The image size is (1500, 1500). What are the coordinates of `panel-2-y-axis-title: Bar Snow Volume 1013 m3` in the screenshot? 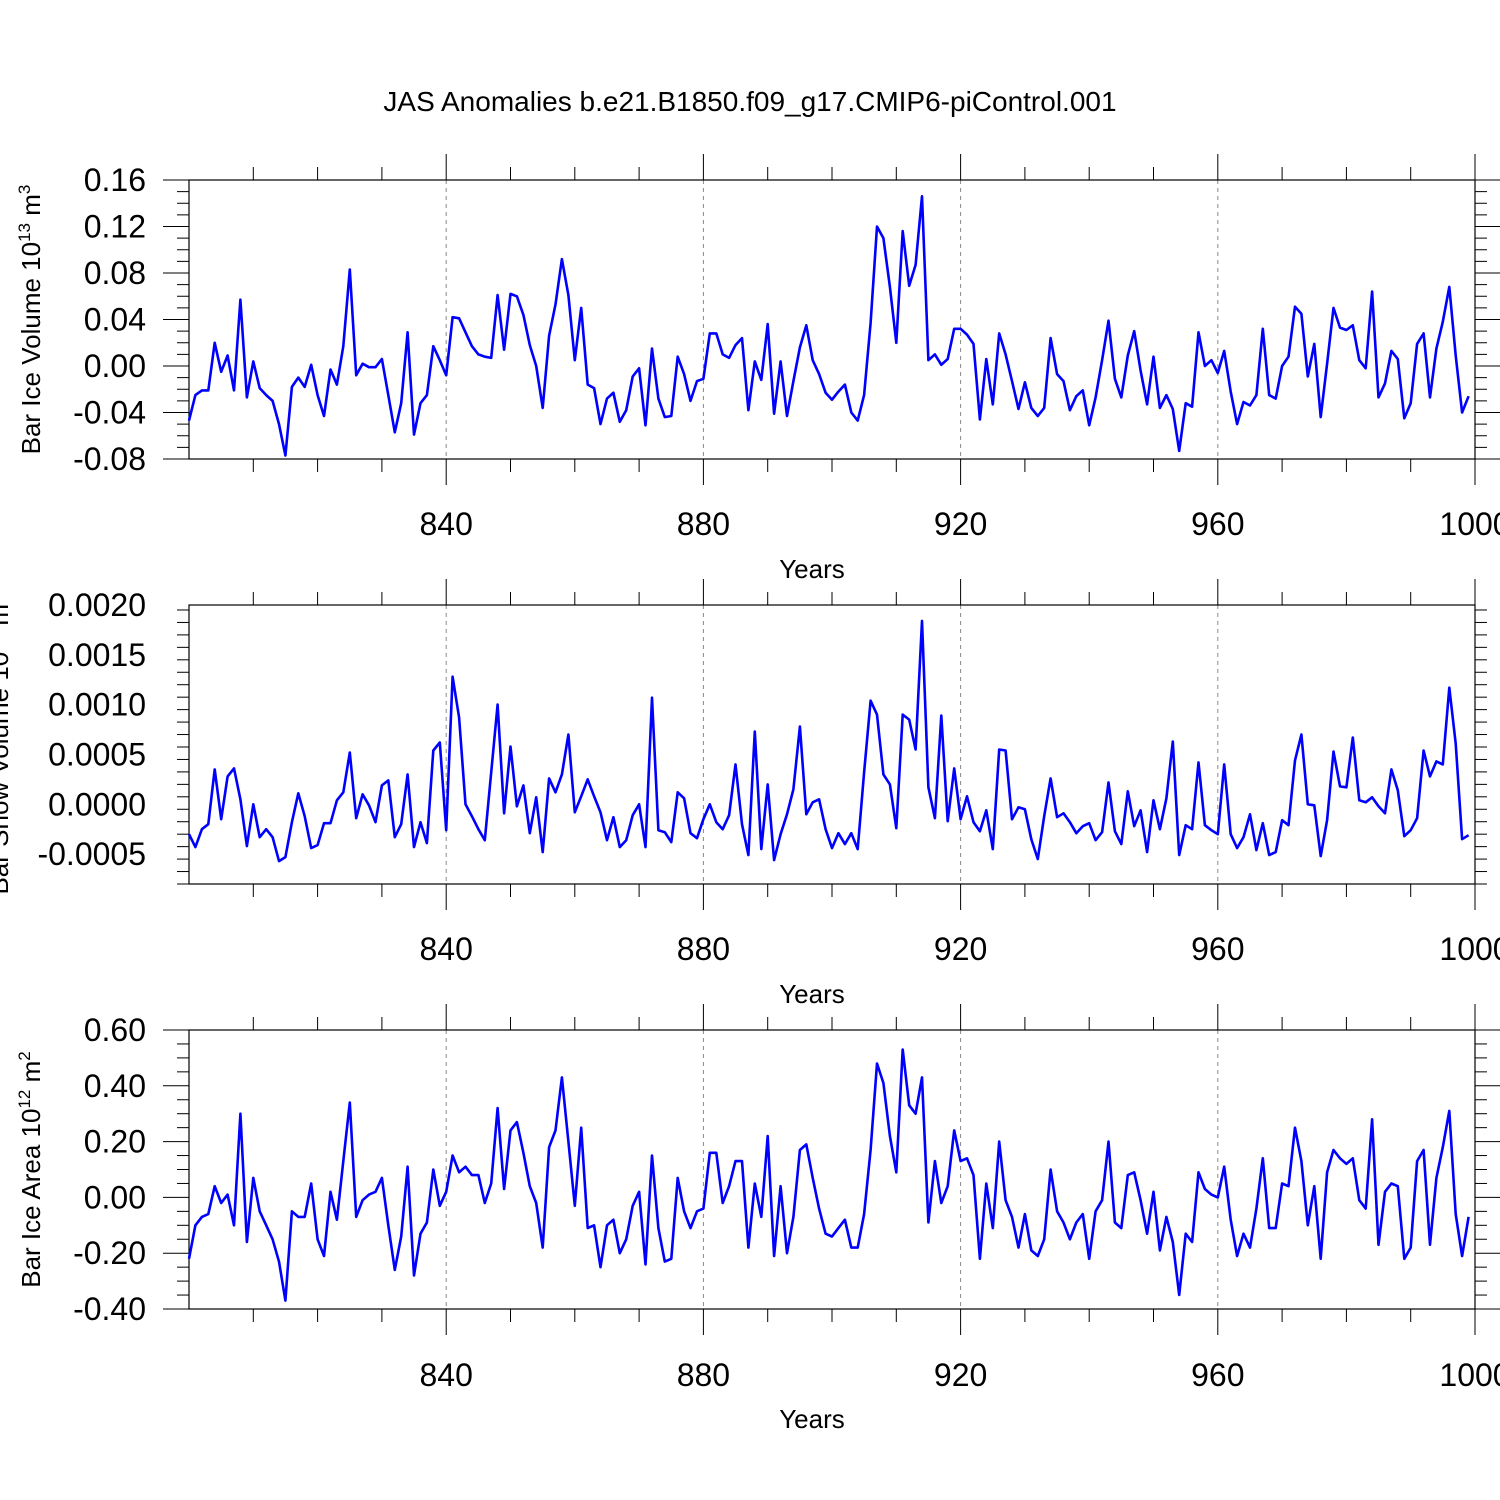 It's located at (7, 744).